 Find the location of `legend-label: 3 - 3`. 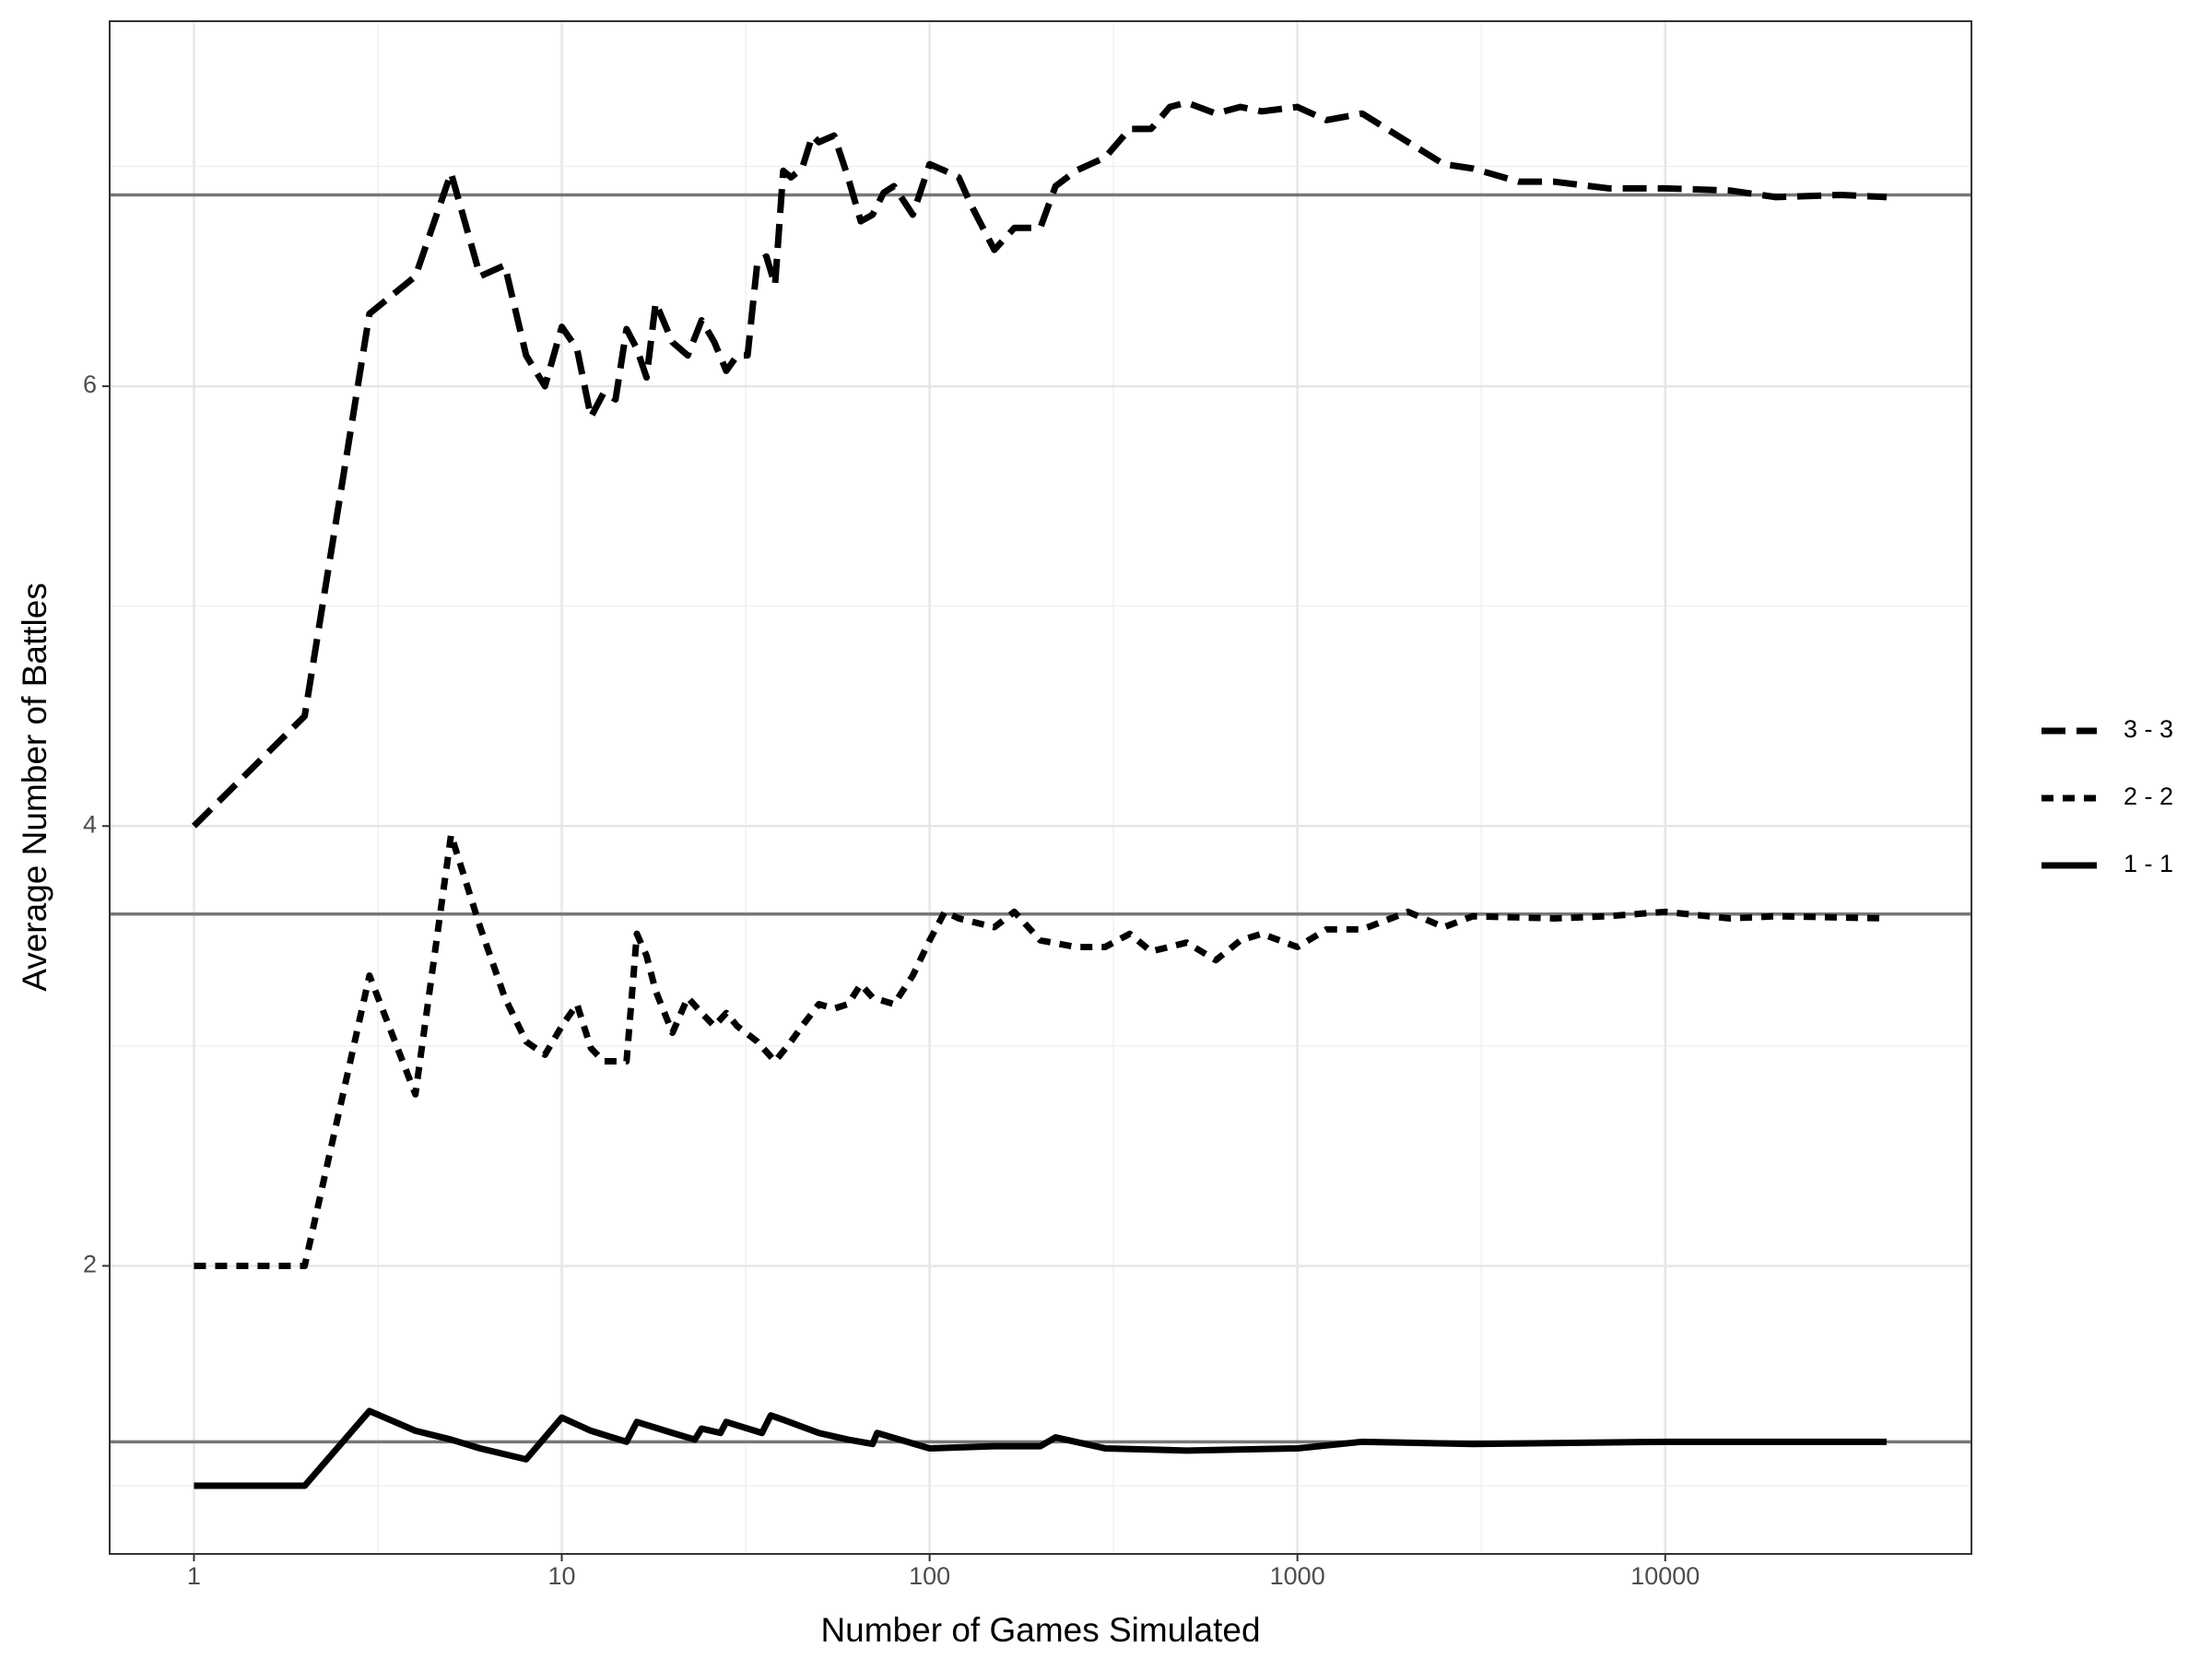

legend-label: 3 - 3 is located at coordinates (2148, 729).